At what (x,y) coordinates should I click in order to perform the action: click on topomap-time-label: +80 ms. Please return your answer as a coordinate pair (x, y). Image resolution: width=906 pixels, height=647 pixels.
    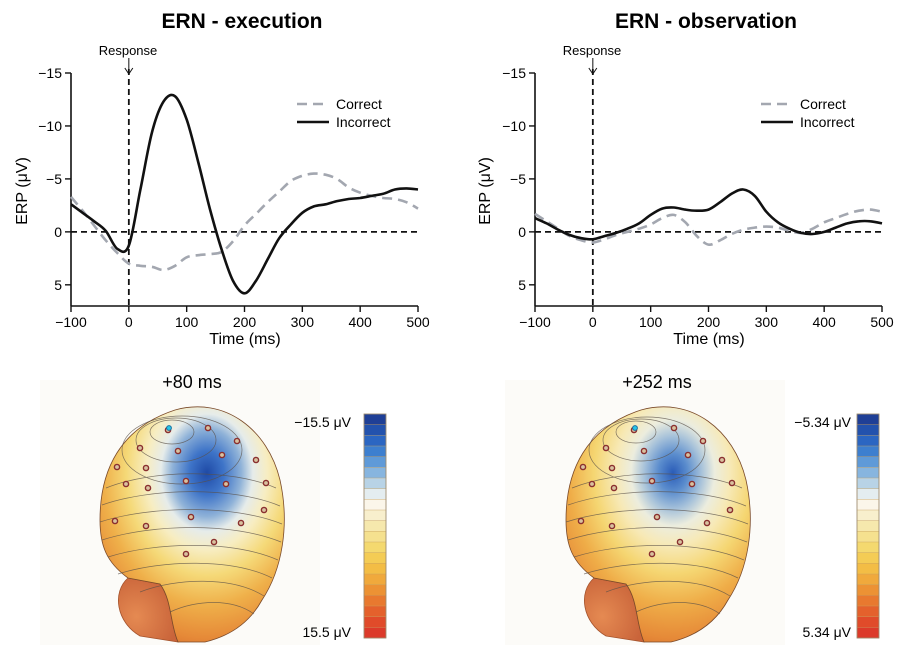
    Looking at the image, I should click on (192, 382).